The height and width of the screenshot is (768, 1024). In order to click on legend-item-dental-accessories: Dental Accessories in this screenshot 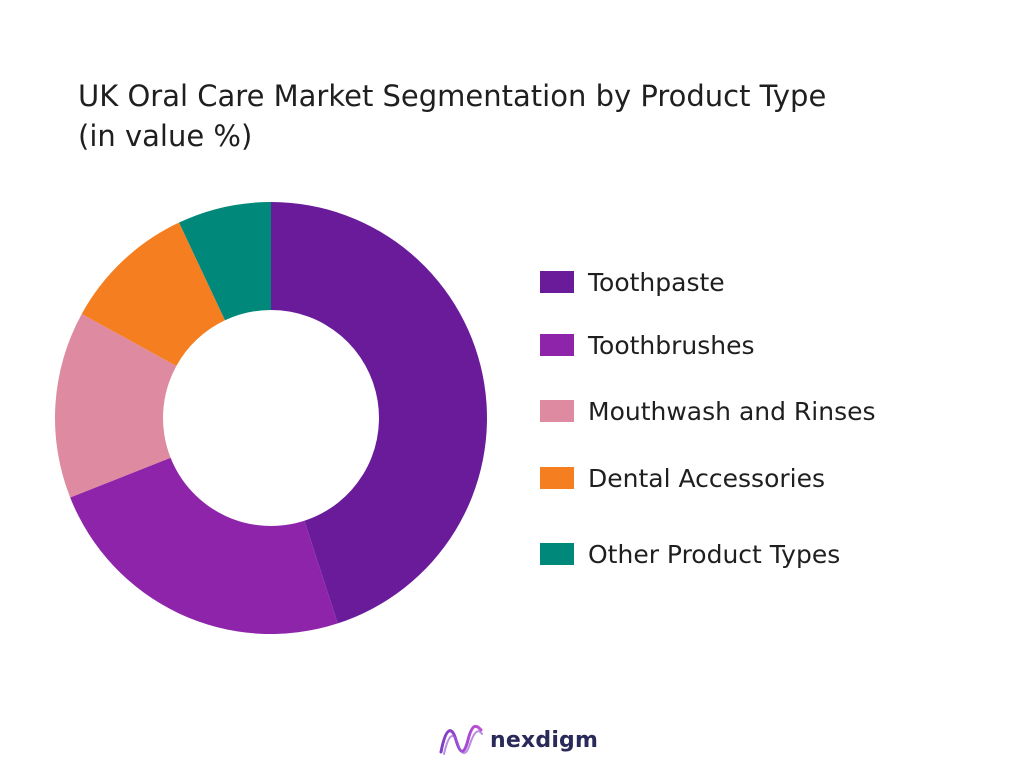, I will do `click(682, 478)`.